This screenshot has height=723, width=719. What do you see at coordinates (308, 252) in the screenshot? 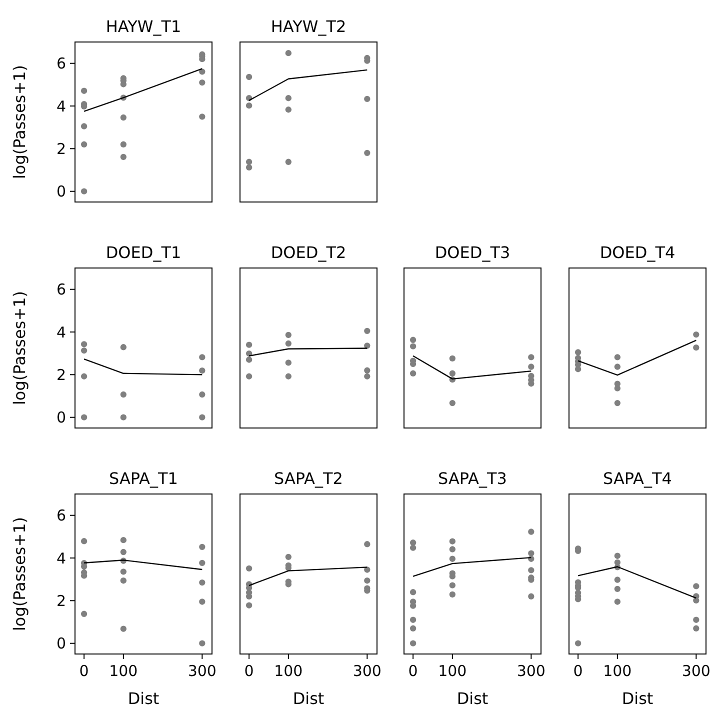
I see `chart-title: DOED_T2` at bounding box center [308, 252].